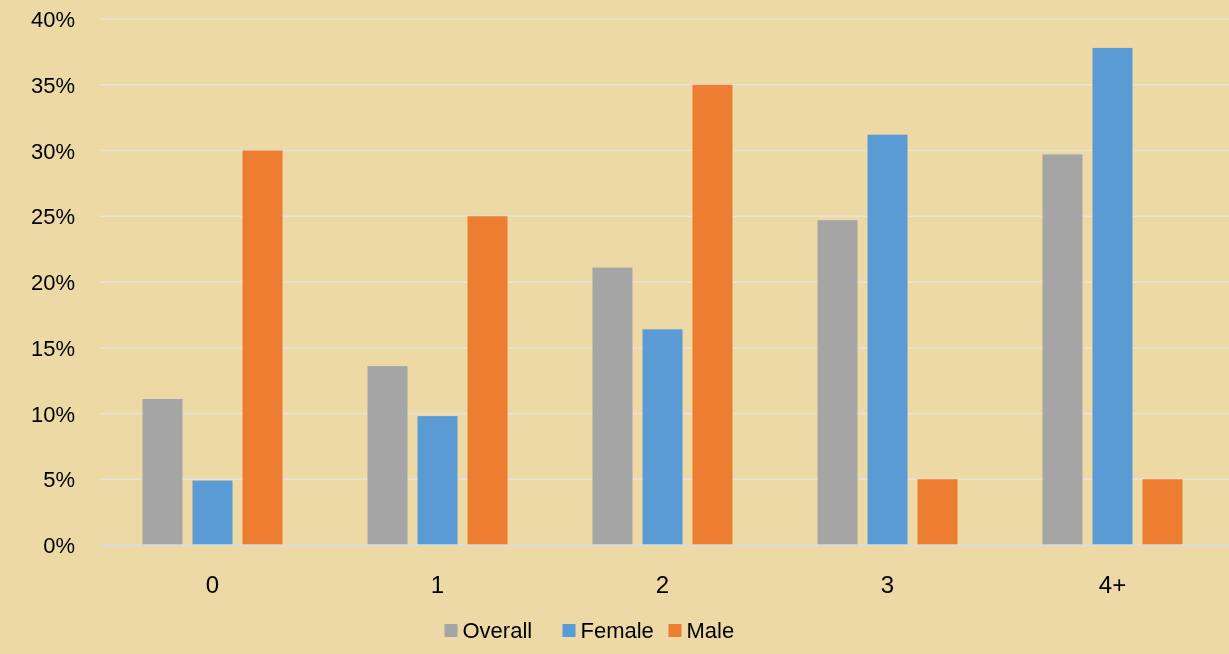 The image size is (1229, 654). I want to click on x-tick-label: 2, so click(662, 584).